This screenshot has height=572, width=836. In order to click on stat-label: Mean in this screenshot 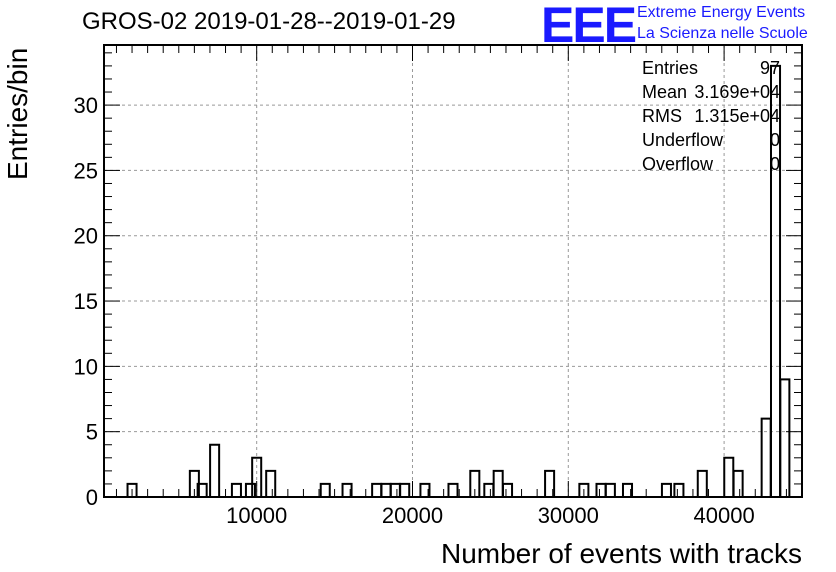, I will do `click(665, 92)`.